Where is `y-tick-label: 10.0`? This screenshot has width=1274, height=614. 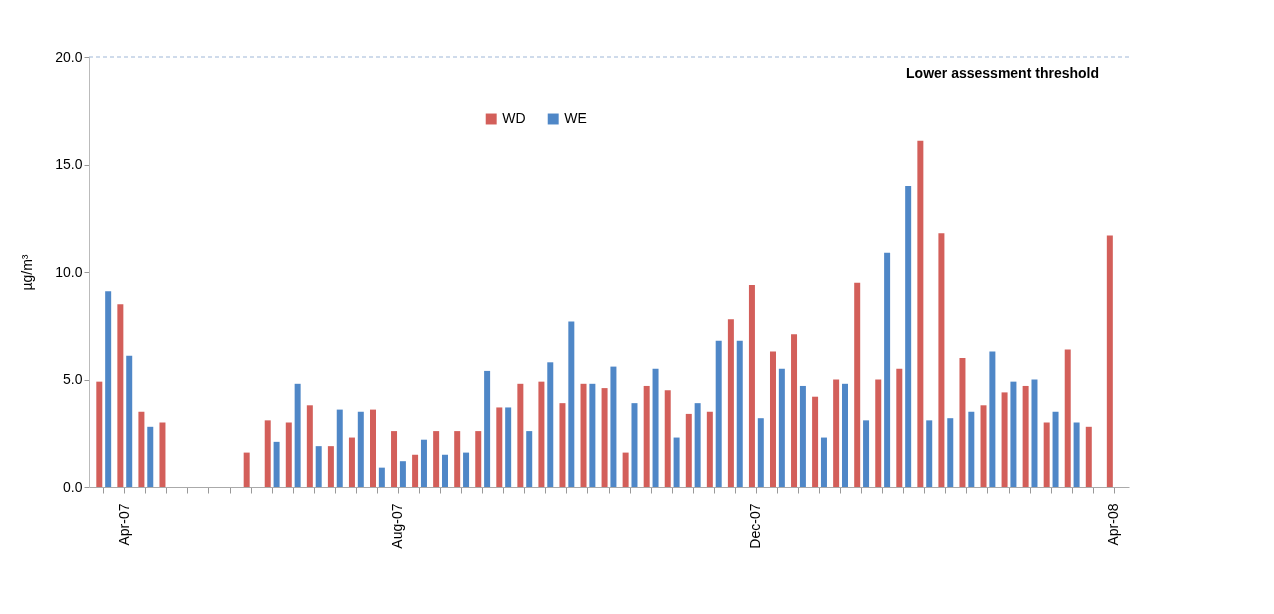 y-tick-label: 10.0 is located at coordinates (69, 271).